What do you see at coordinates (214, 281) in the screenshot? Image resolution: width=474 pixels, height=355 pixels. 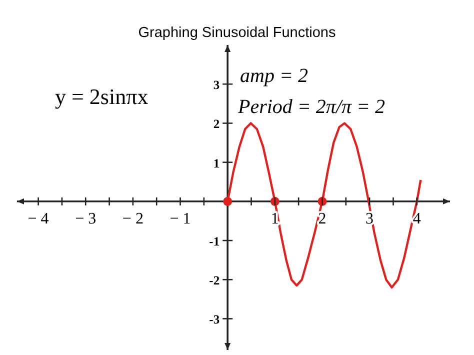 I see `y-tick-label: -2` at bounding box center [214, 281].